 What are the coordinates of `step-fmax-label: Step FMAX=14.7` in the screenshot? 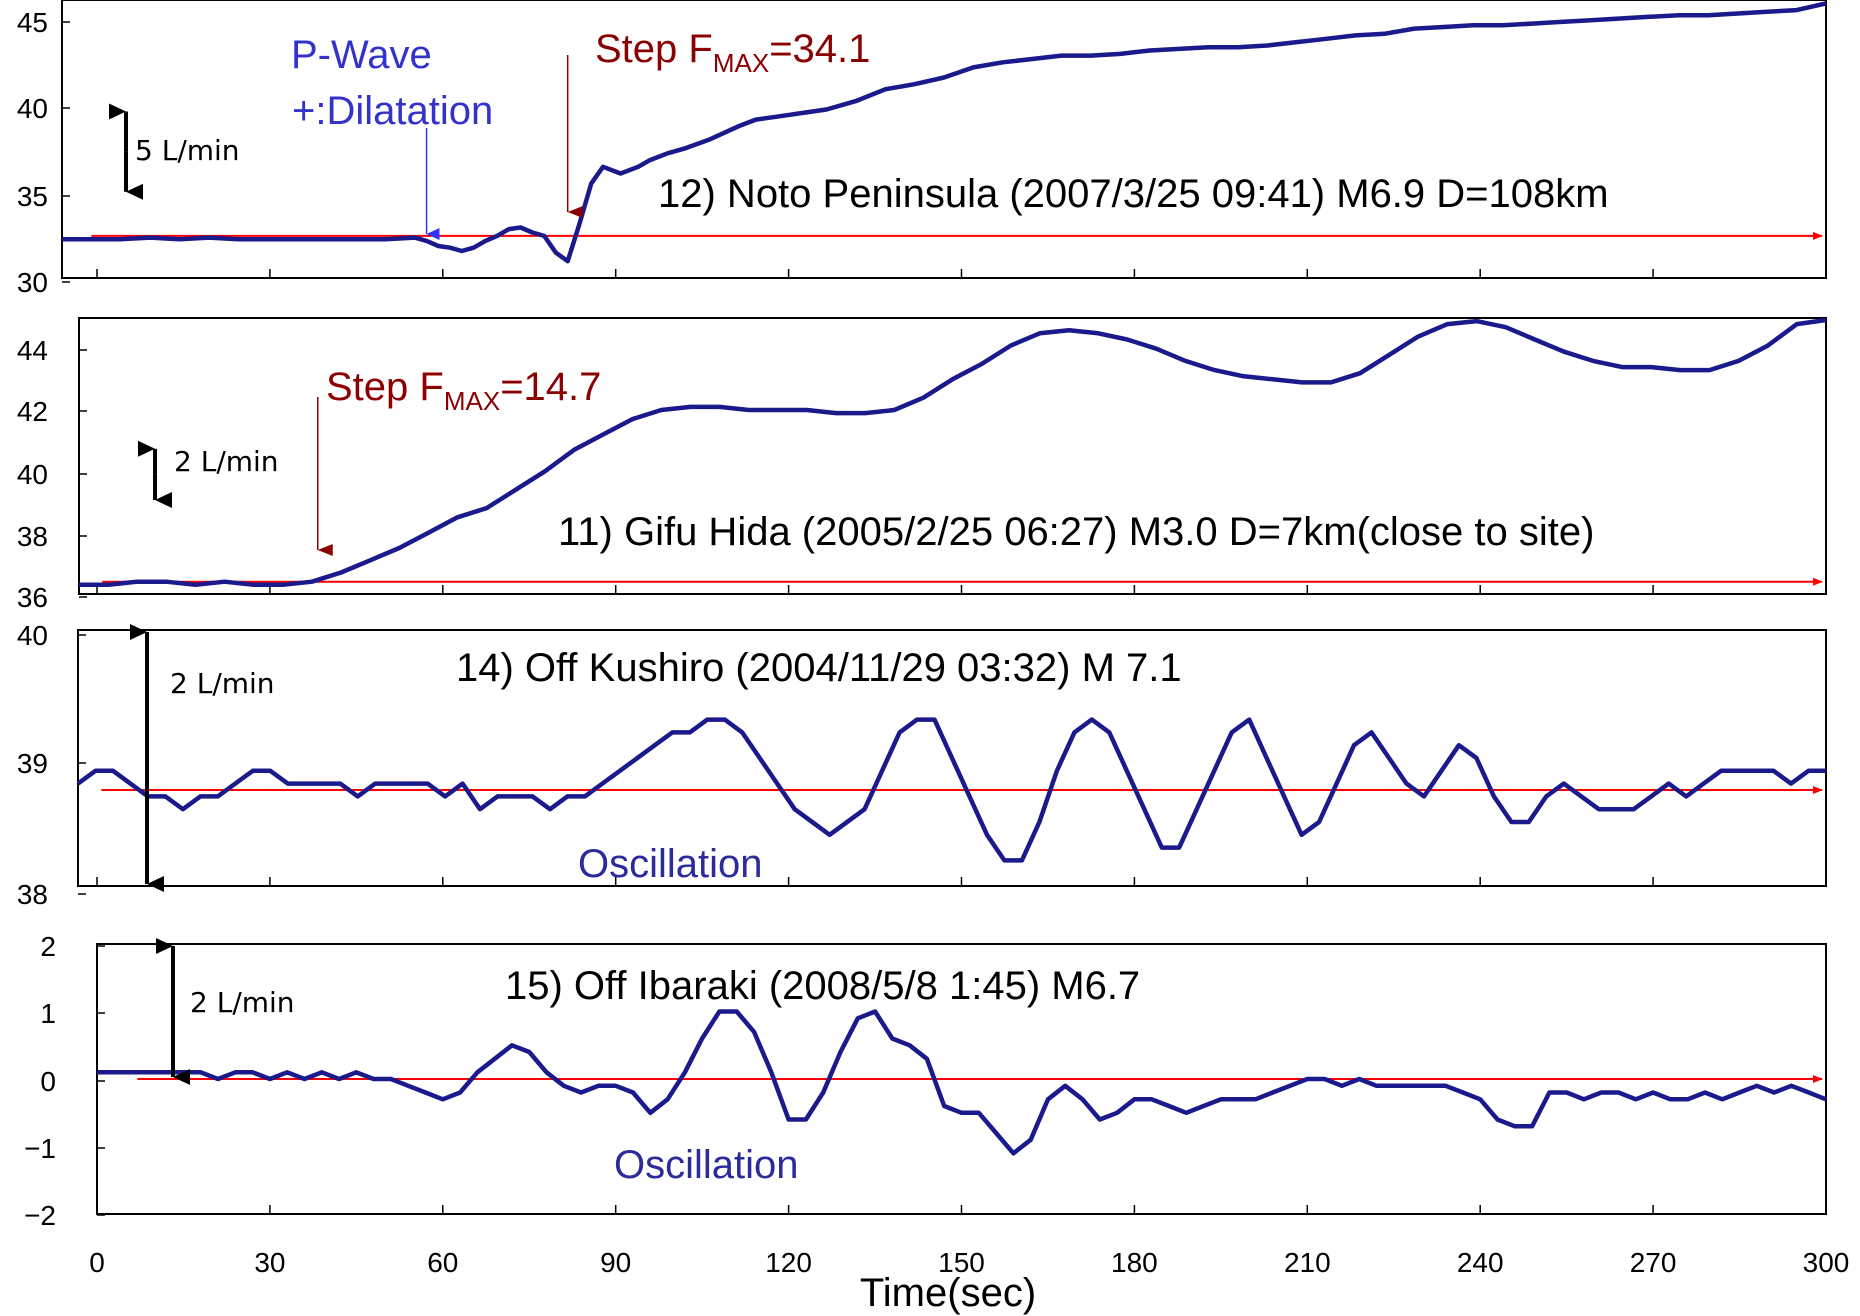 It's located at (463, 390).